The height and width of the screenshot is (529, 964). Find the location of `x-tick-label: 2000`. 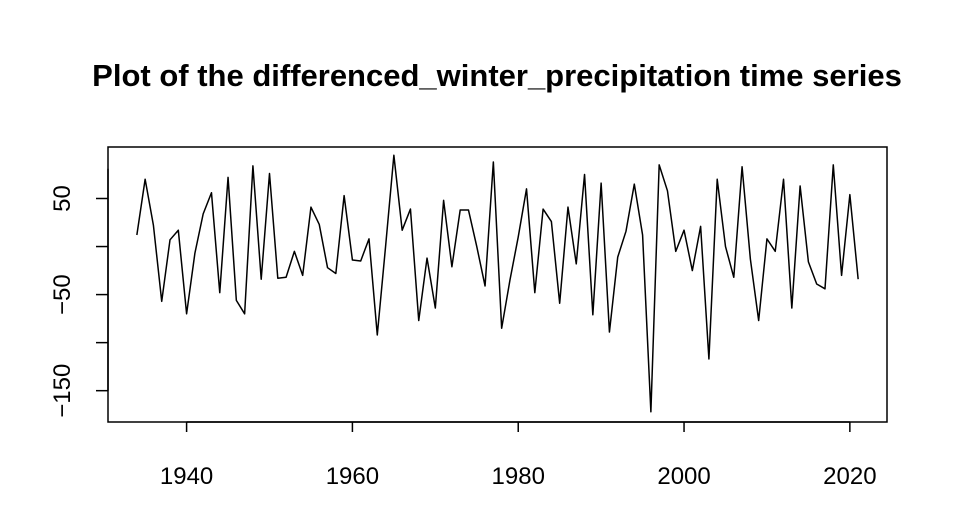

x-tick-label: 2000 is located at coordinates (683, 476).